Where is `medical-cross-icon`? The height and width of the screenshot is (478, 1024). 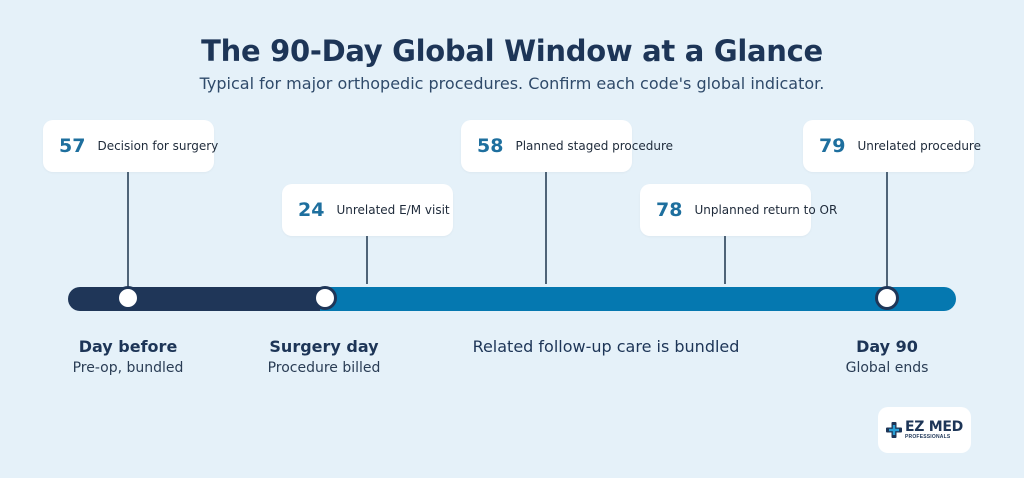
medical-cross-icon is located at coordinates (894, 430).